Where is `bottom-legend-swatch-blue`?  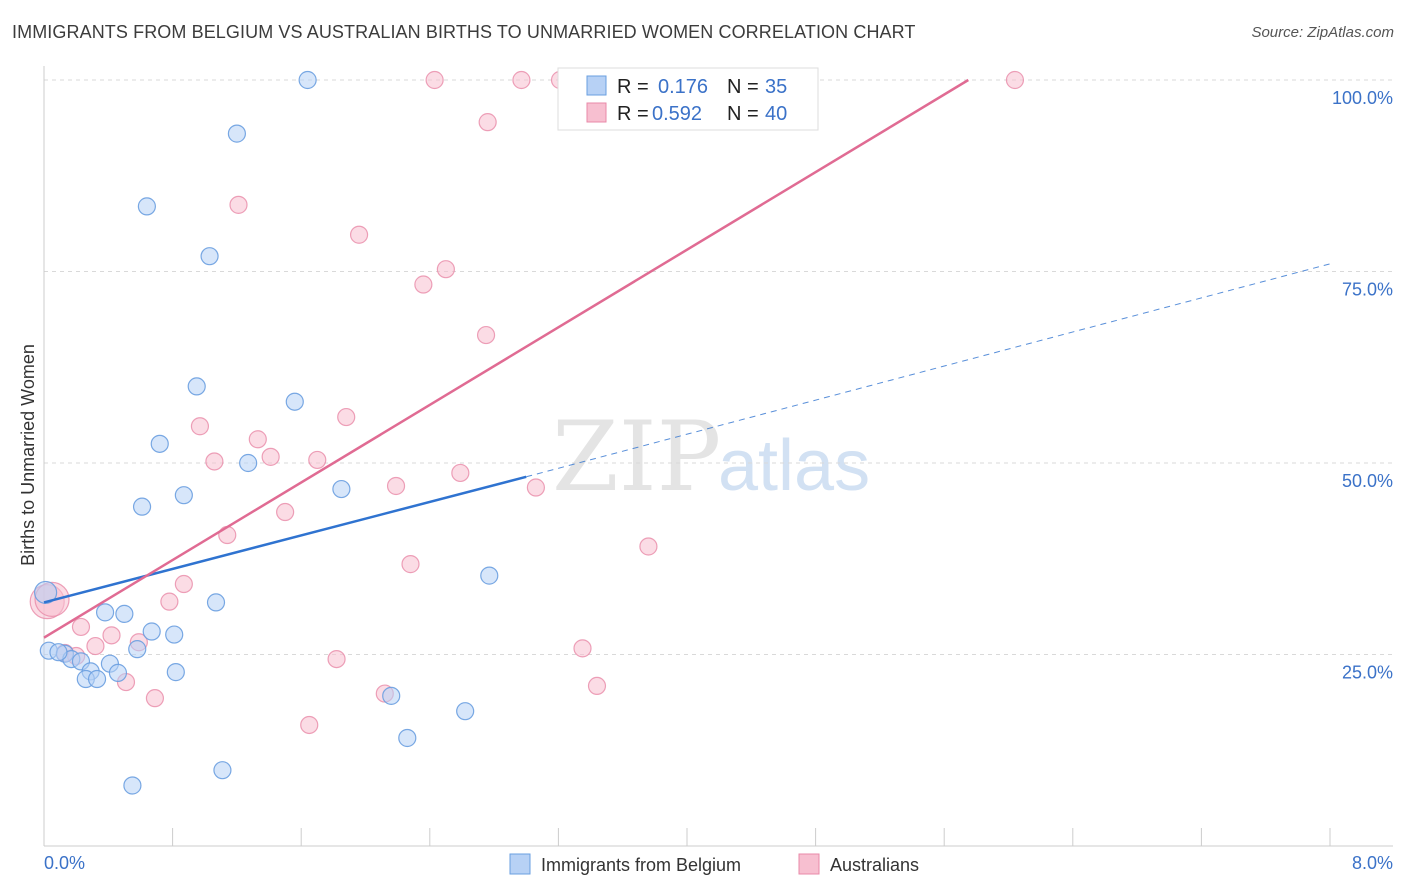 bottom-legend-swatch-blue is located at coordinates (520, 864).